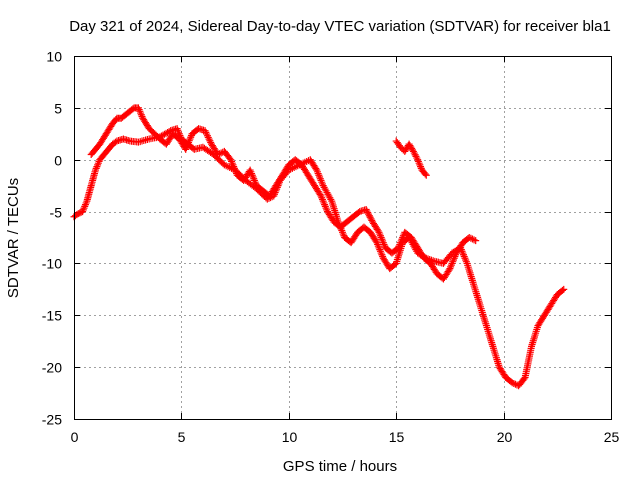  What do you see at coordinates (54, 57) in the screenshot?
I see `y-tick-label: 10` at bounding box center [54, 57].